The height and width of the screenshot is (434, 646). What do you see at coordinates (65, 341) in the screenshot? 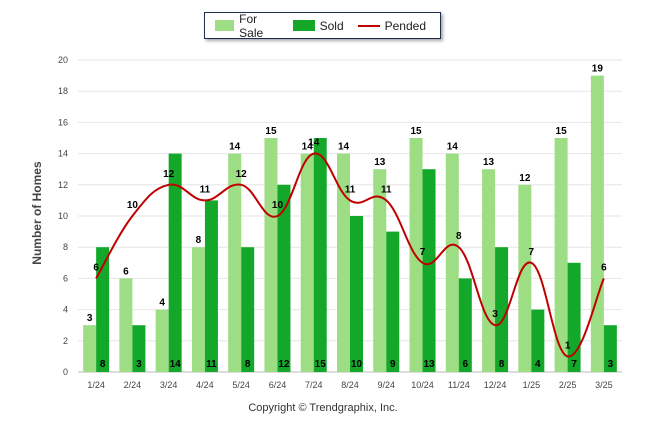
I see `y-tick-label: 2` at bounding box center [65, 341].